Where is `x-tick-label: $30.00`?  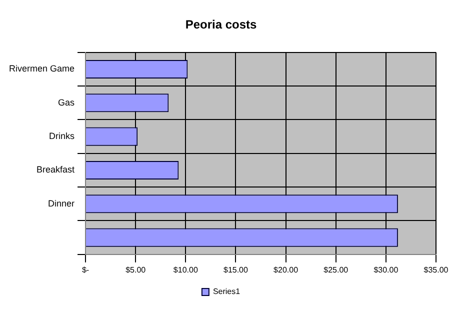
x-tick-label: $30.00 is located at coordinates (386, 269).